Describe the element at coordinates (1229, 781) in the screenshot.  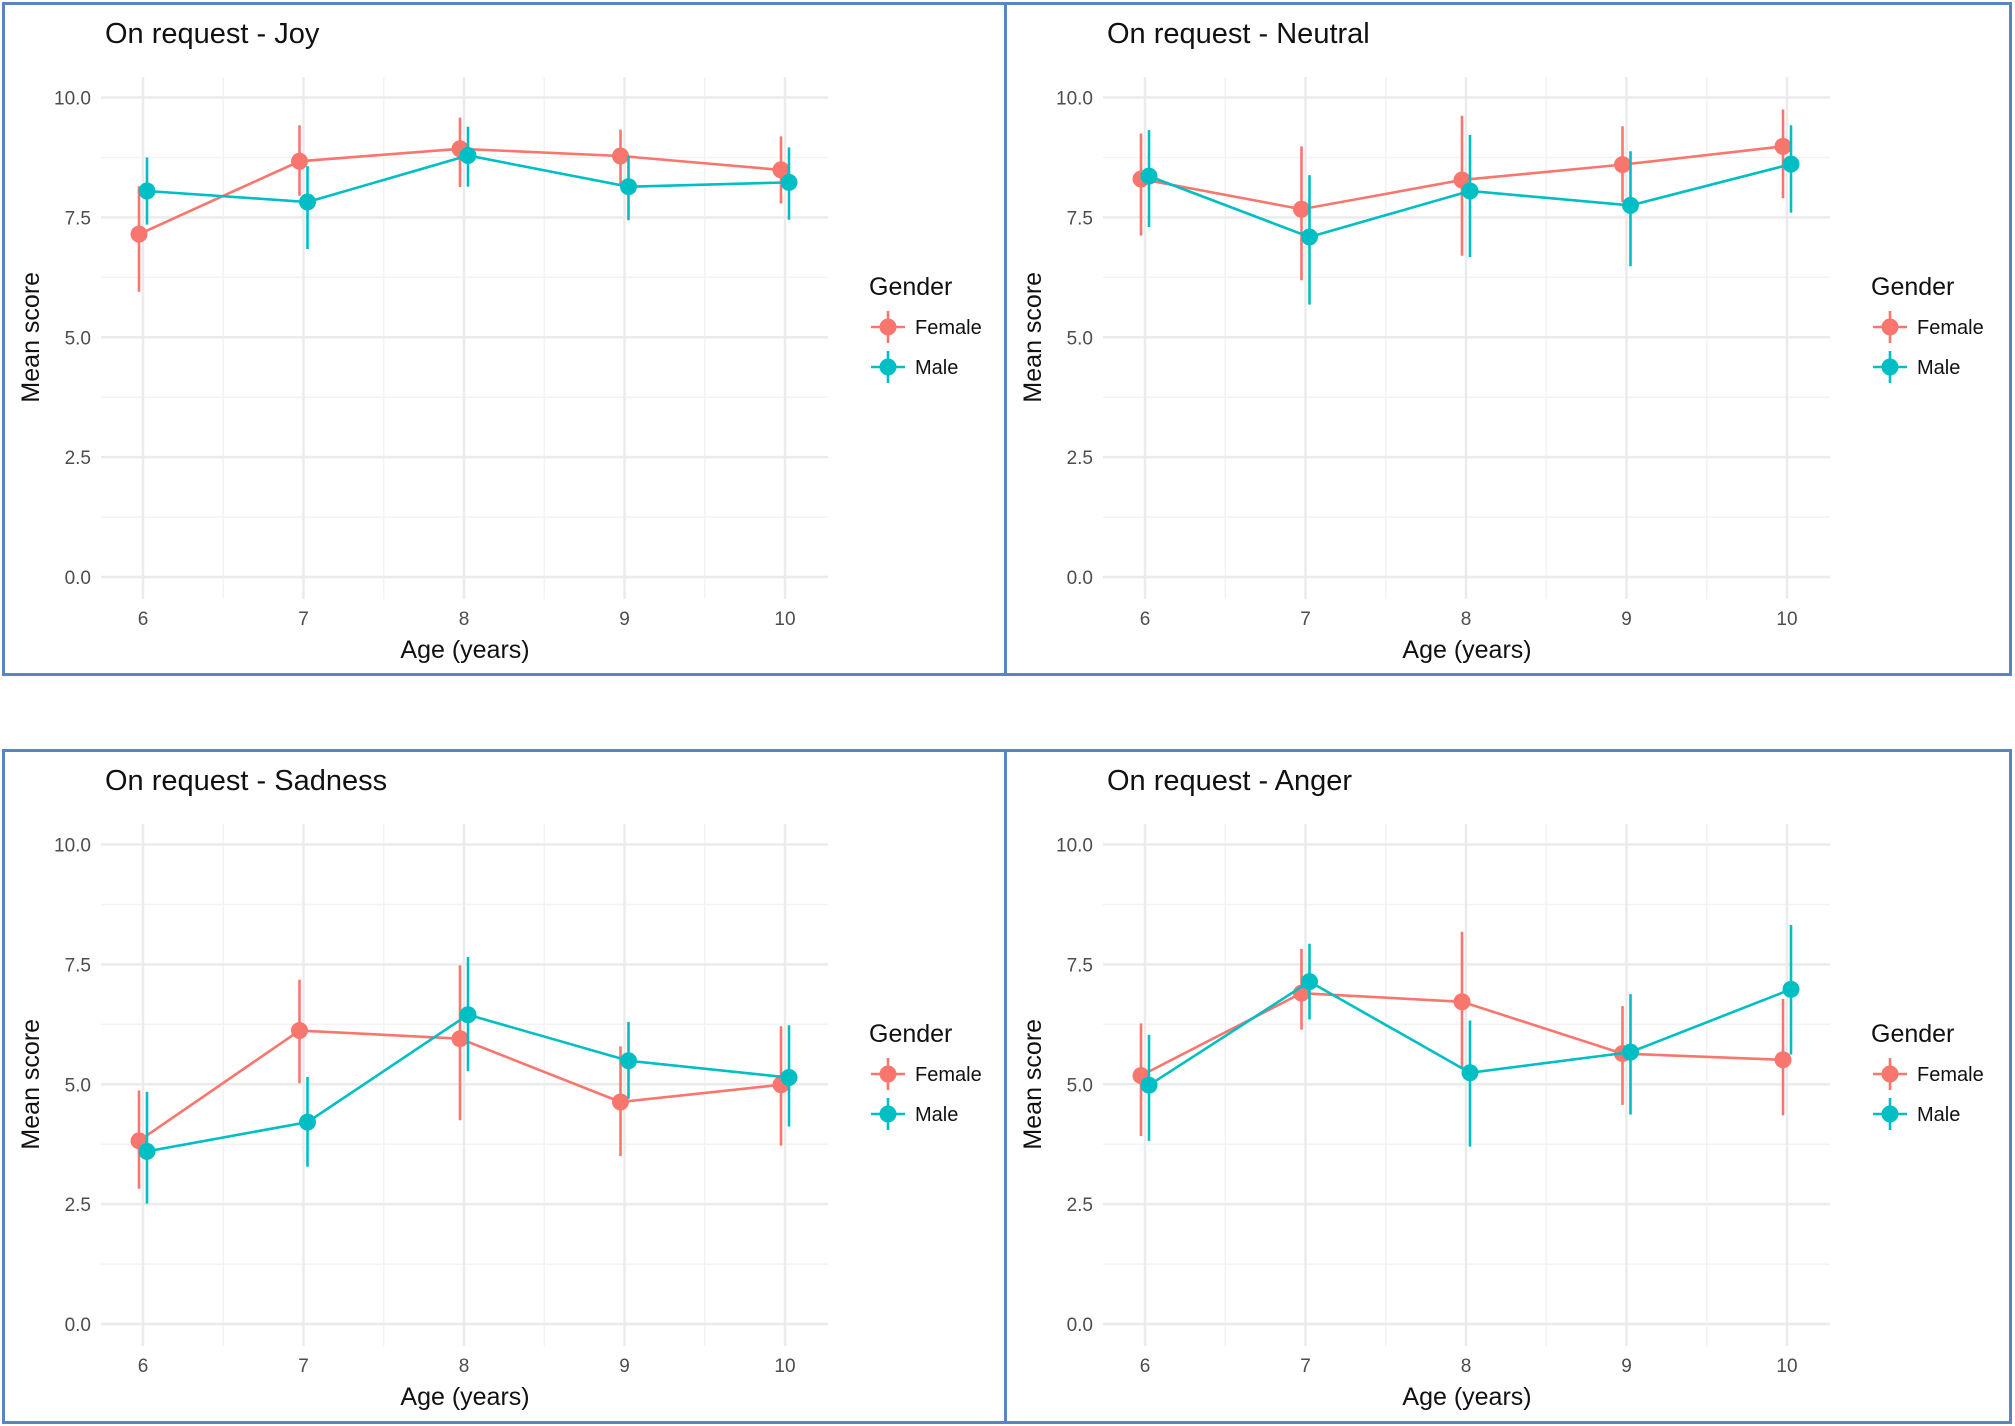
I see `chart-title: On request - Anger` at that location.